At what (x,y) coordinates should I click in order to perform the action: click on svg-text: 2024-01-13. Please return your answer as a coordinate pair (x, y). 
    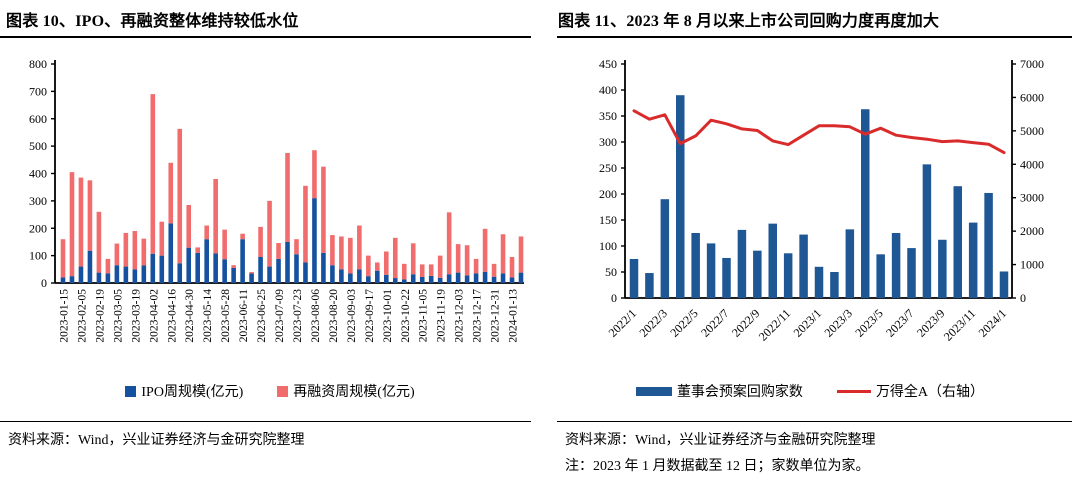
    Looking at the image, I should click on (514, 316).